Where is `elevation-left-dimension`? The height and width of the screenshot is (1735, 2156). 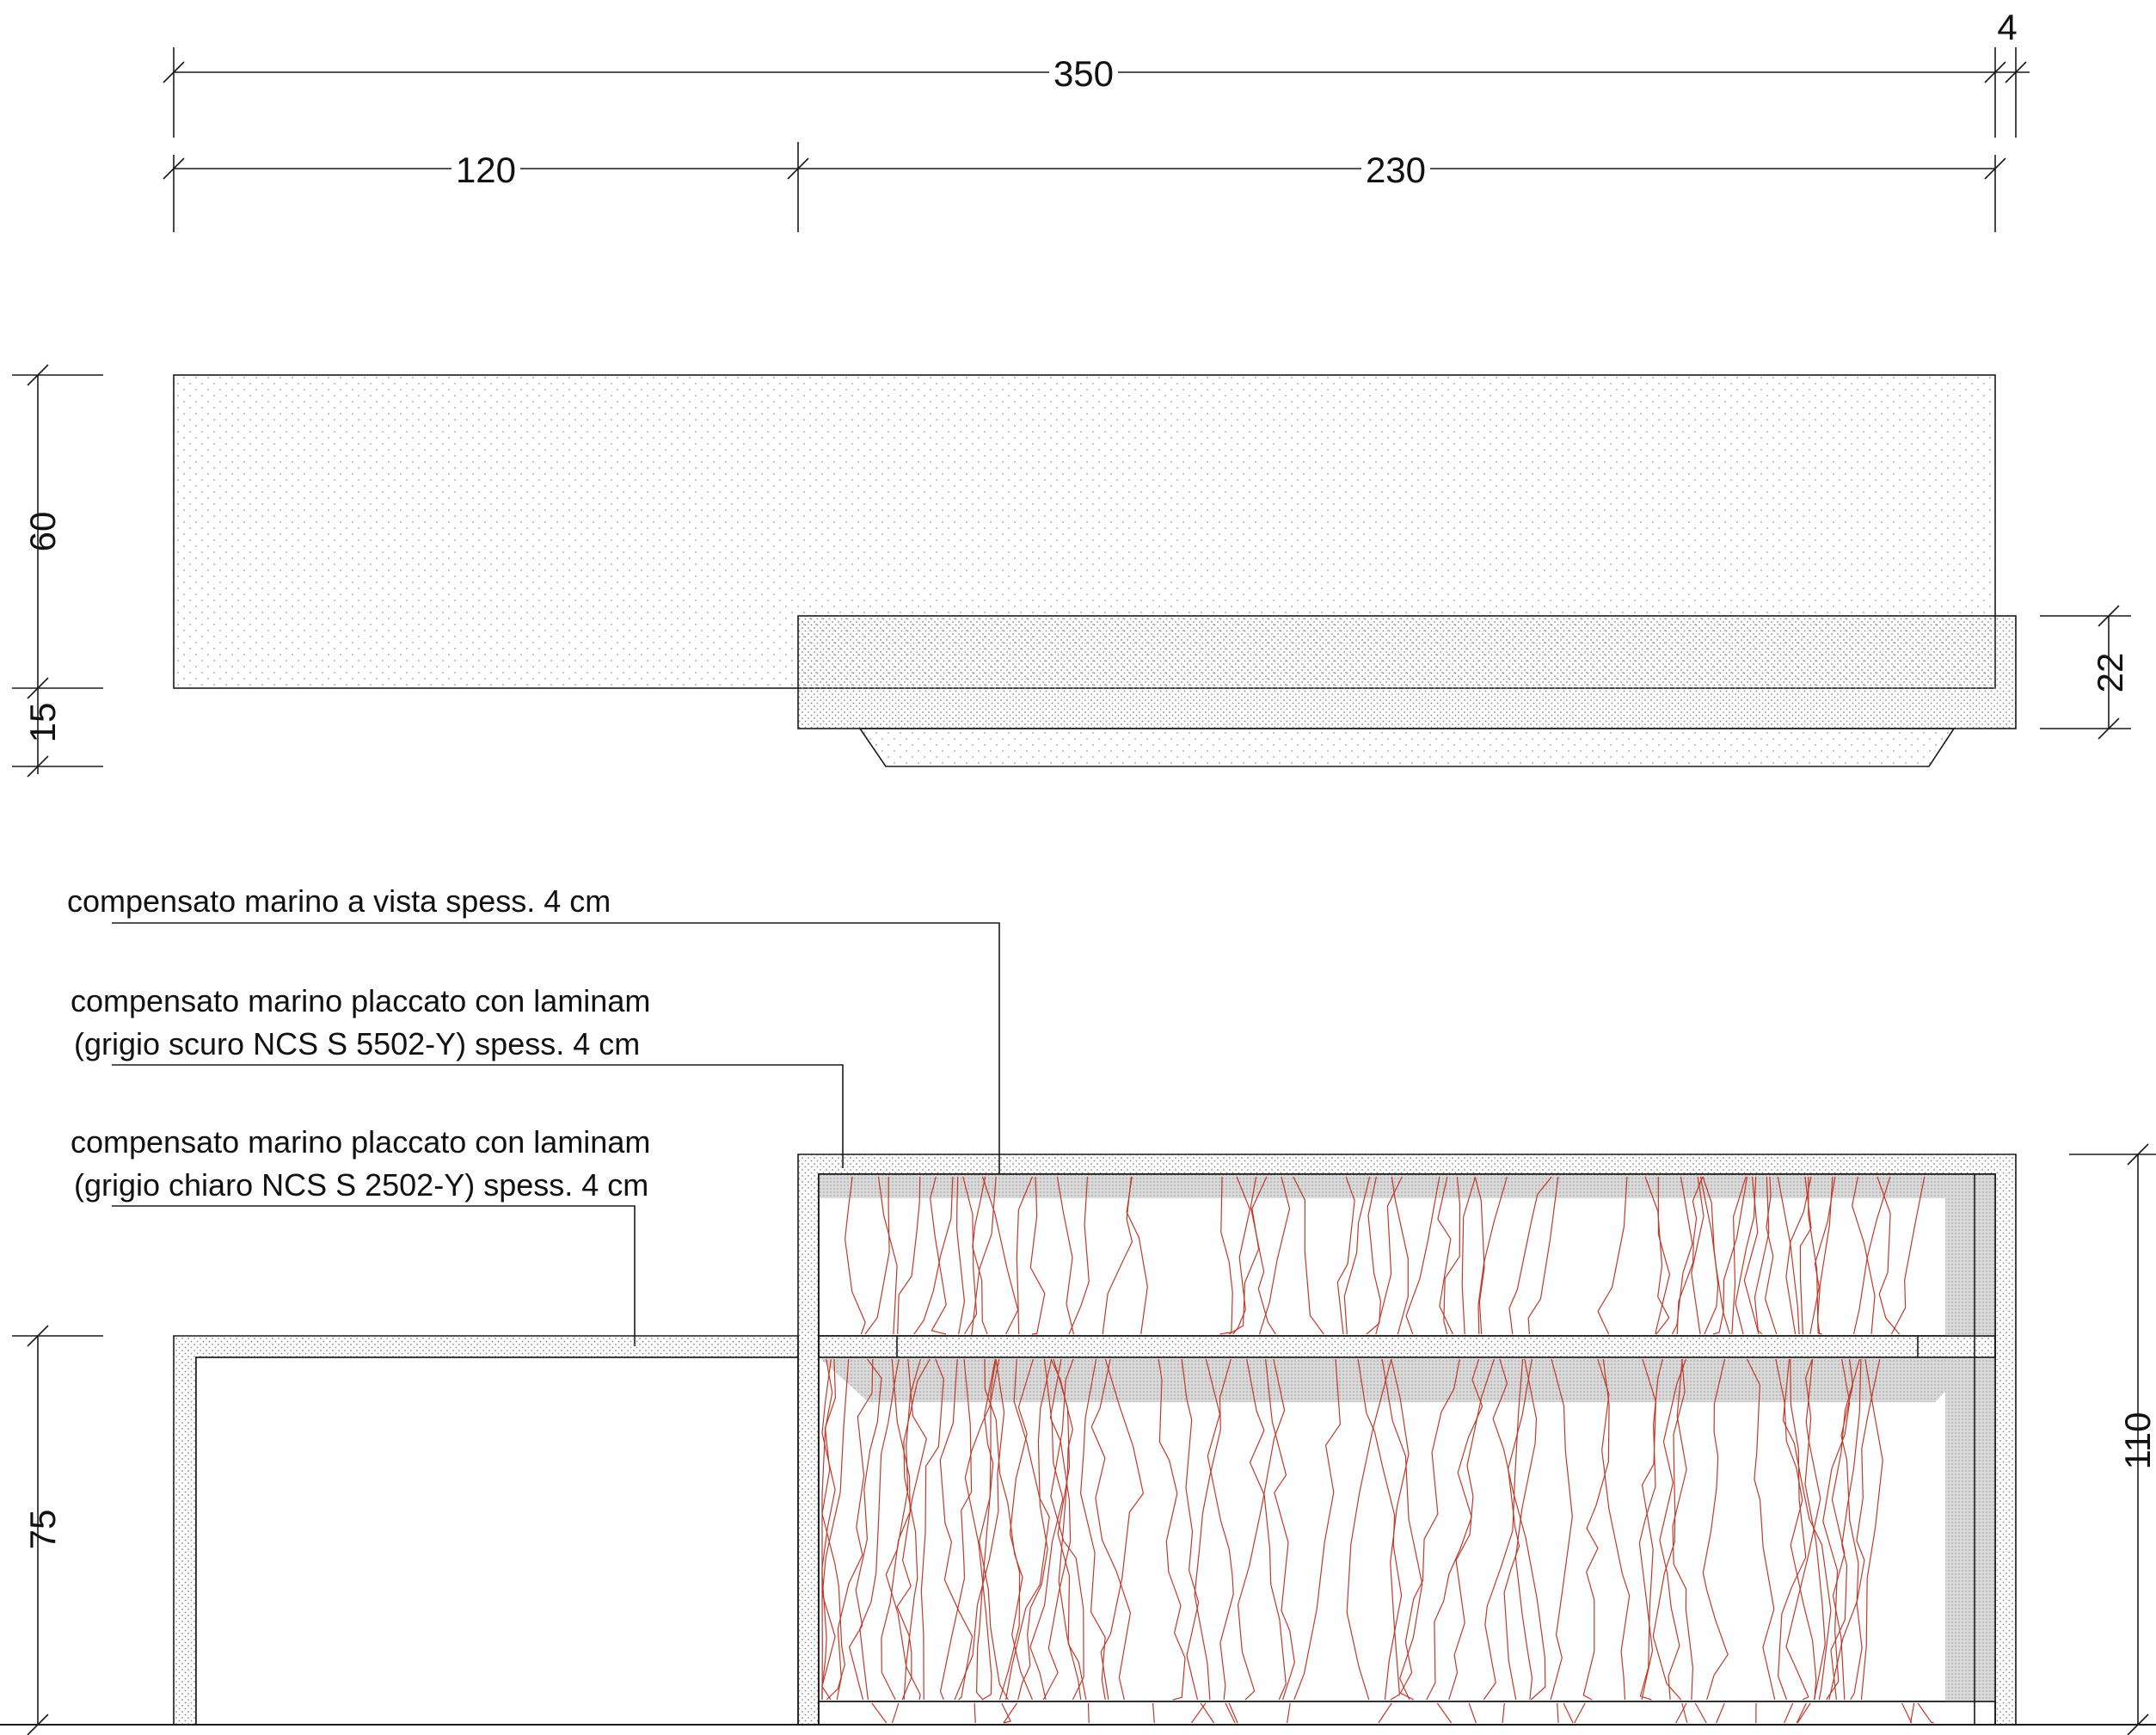 elevation-left-dimension is located at coordinates (57, 1530).